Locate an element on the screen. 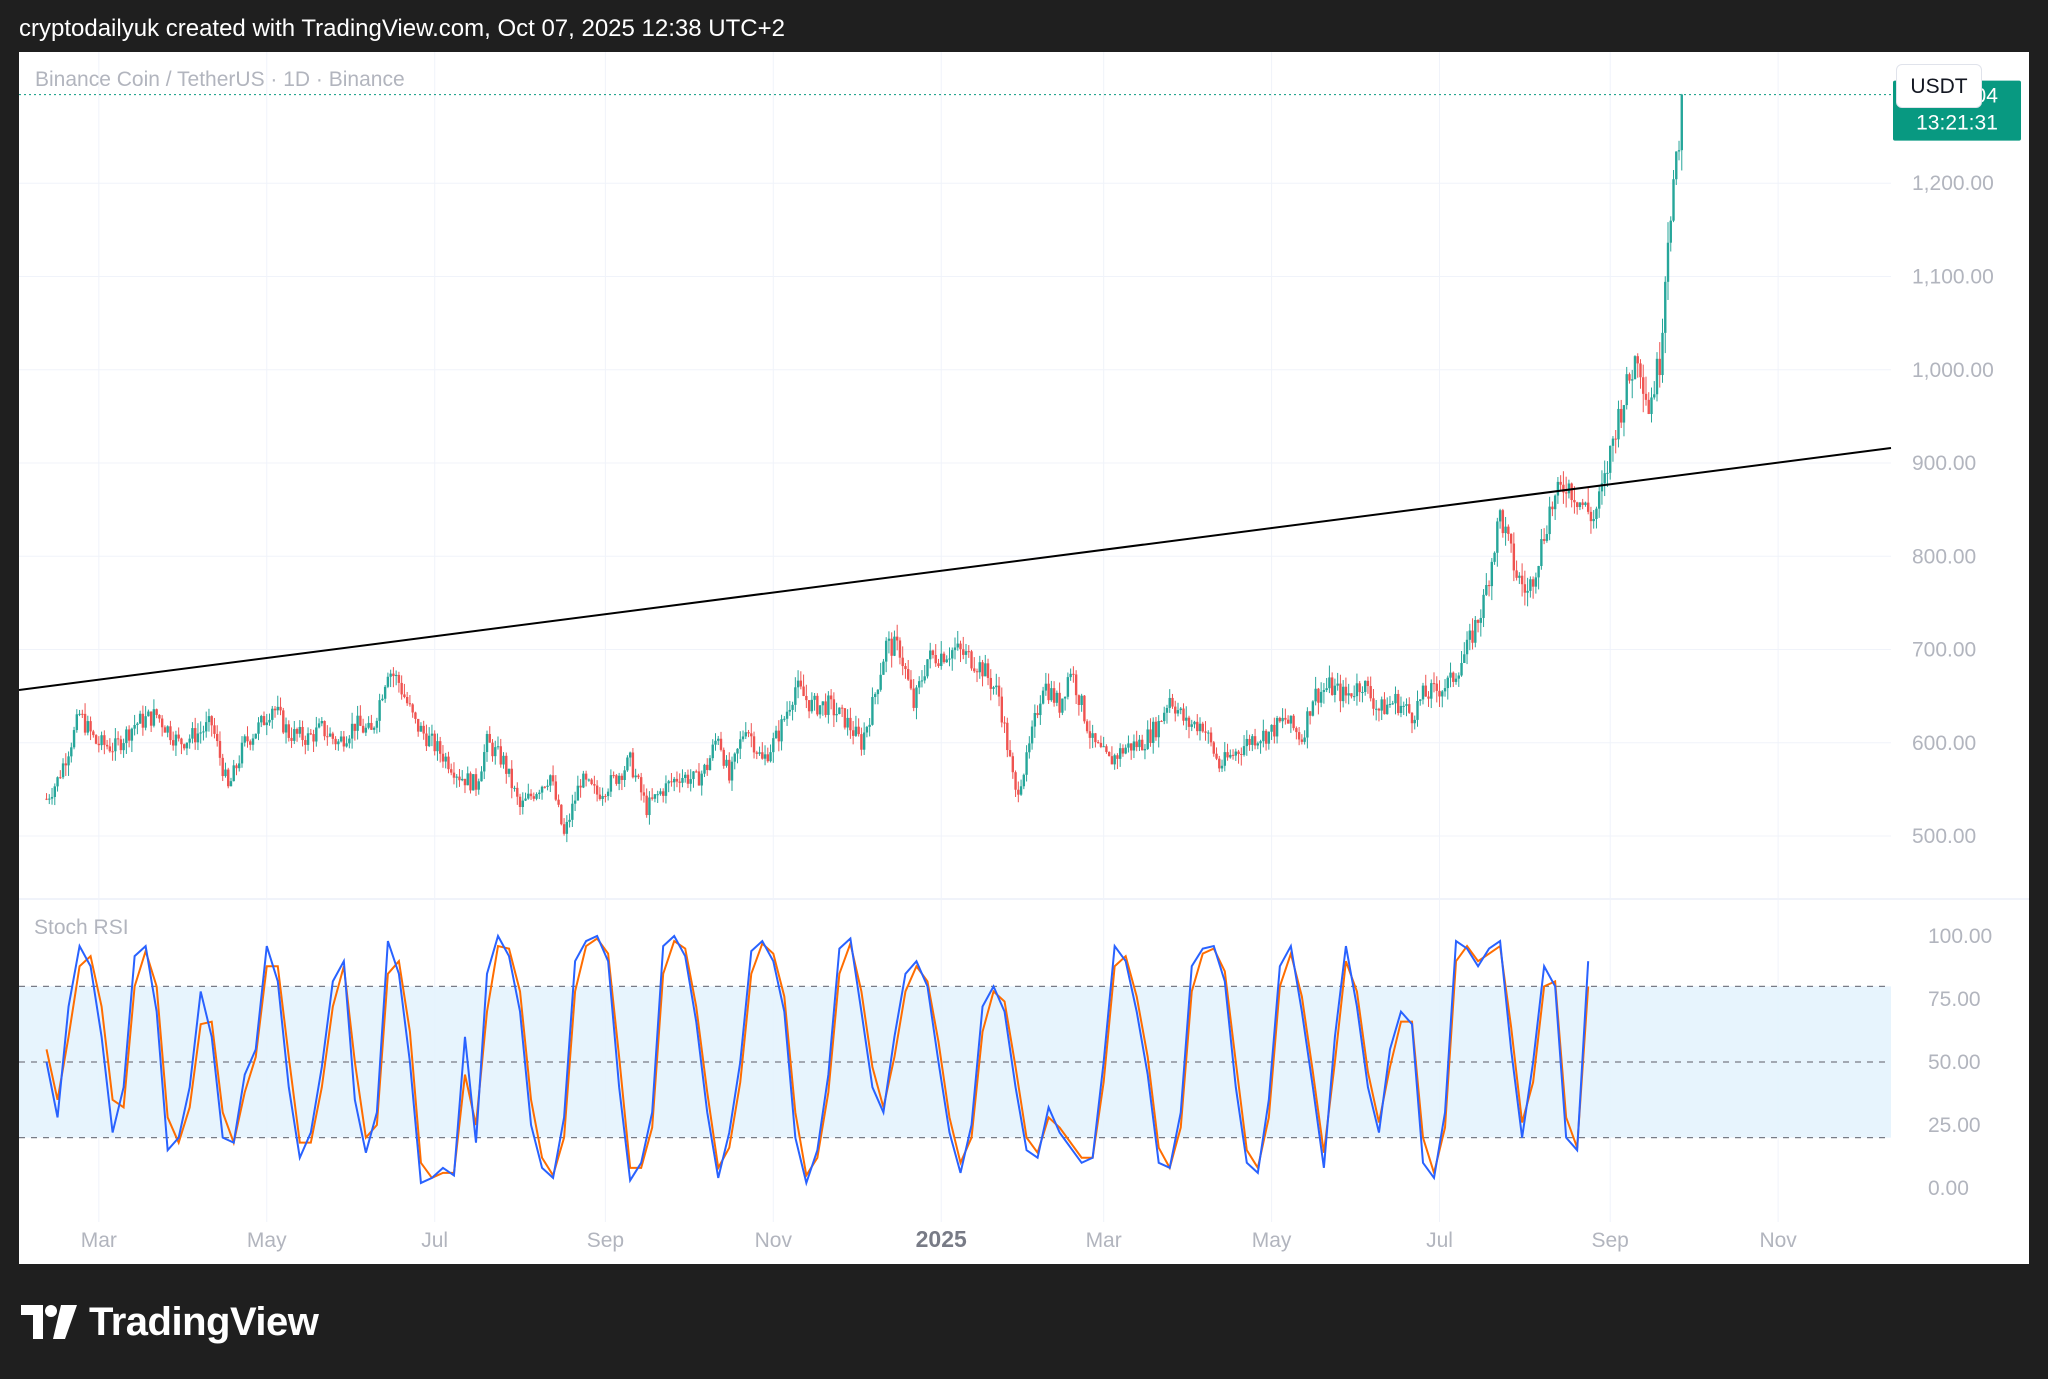 The height and width of the screenshot is (1379, 2048). symbol-label: Binance Coin / TetherUS · 1D · Binance is located at coordinates (220, 79).